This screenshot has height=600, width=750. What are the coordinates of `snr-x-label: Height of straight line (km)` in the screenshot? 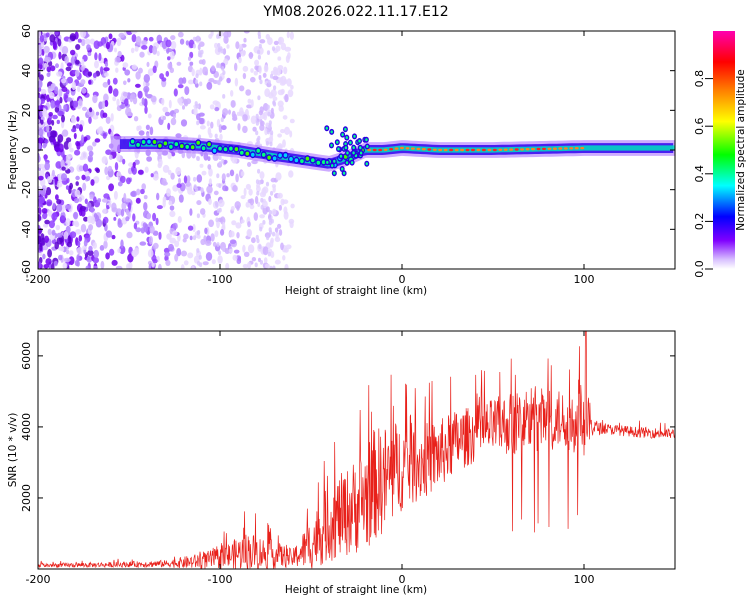 It's located at (356, 590).